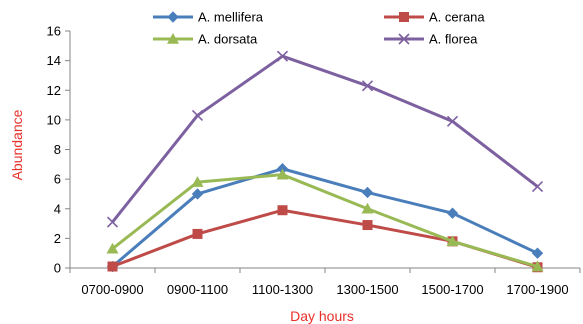  I want to click on y-tick-label: 12, so click(54, 90).